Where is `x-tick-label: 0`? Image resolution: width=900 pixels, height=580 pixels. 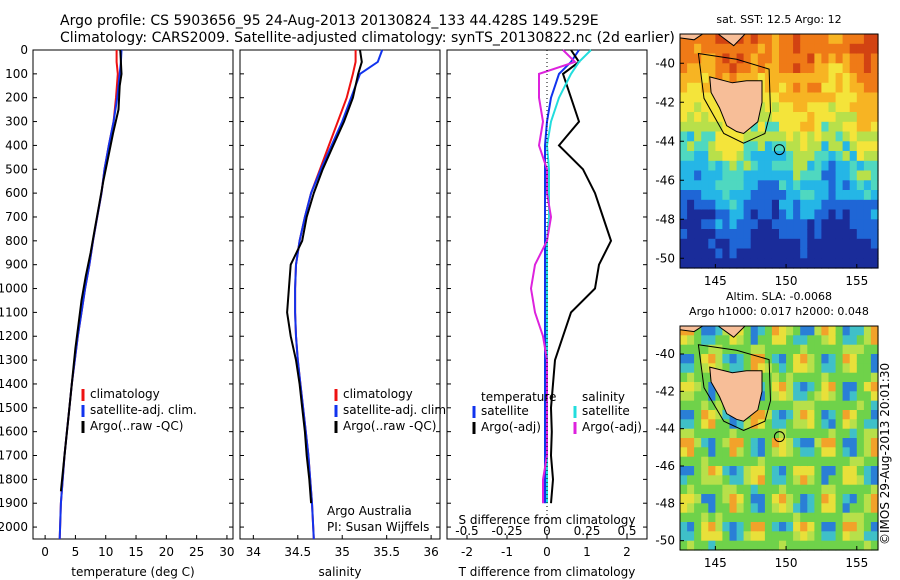
x-tick-label: 0 is located at coordinates (547, 552).